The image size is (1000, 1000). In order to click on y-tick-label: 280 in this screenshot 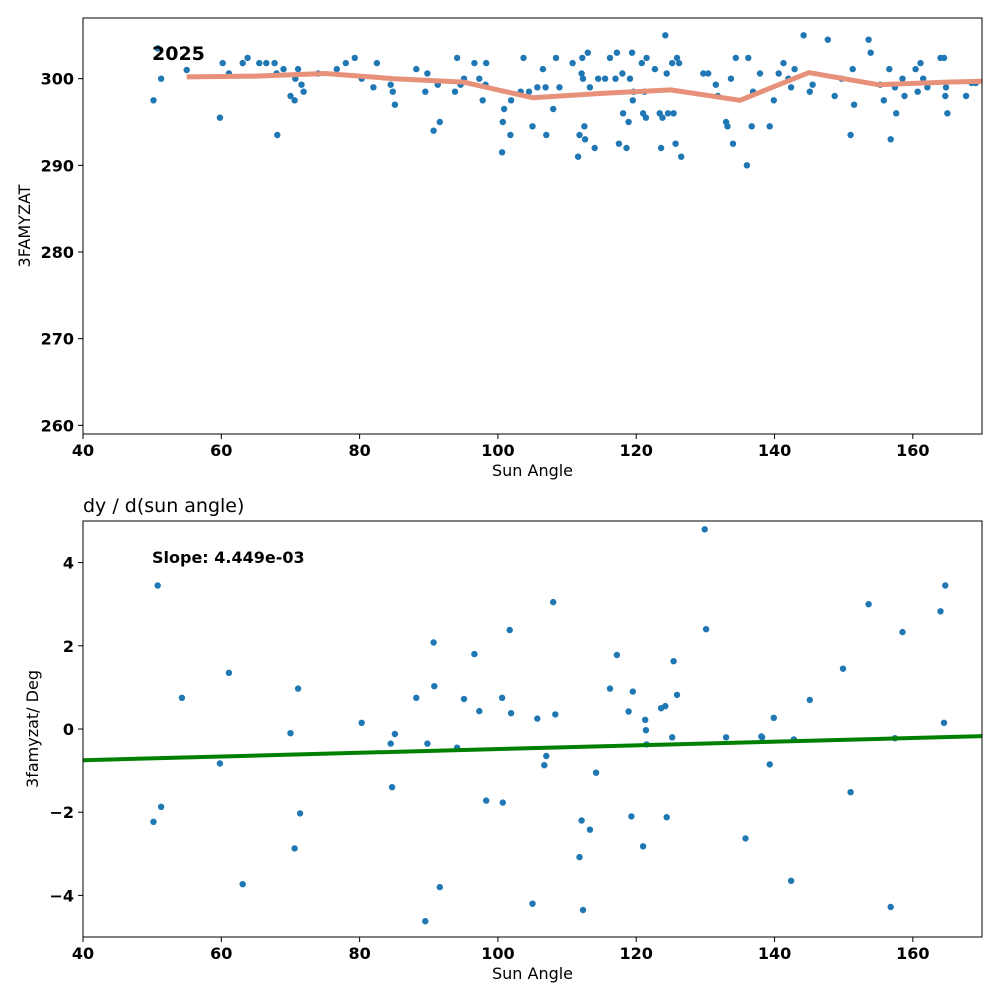, I will do `click(57, 252)`.